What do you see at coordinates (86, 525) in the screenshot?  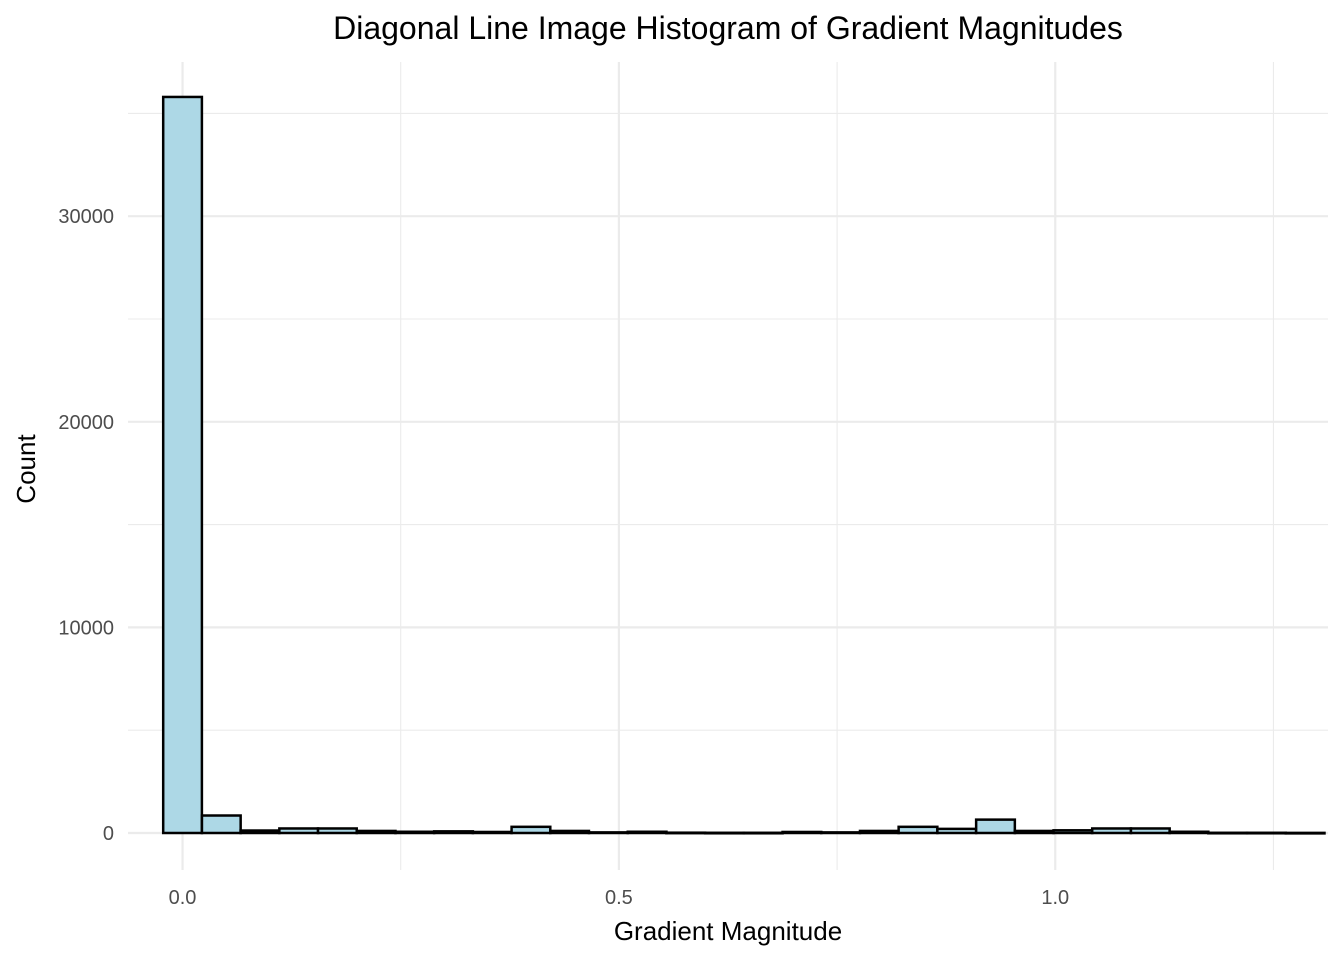 I see `y-tick-labels: 0 10000 20000 30000` at bounding box center [86, 525].